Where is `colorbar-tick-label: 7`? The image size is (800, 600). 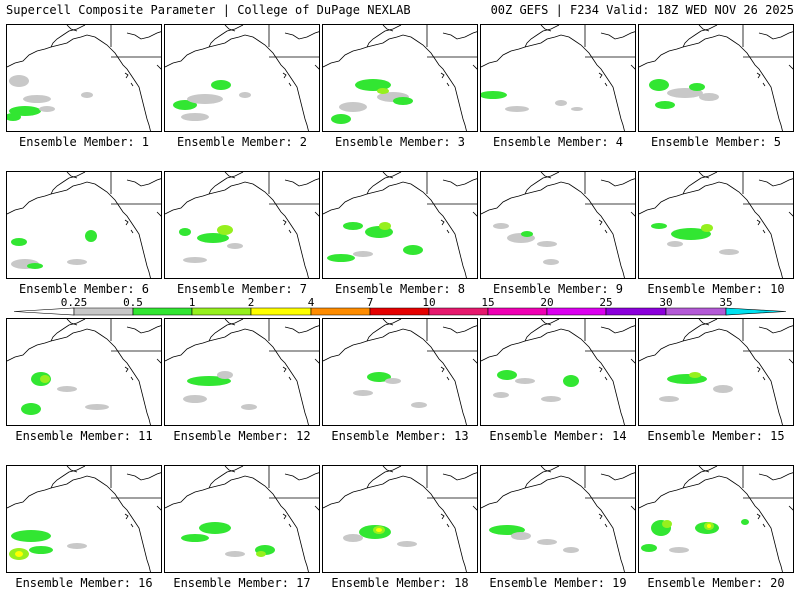
colorbar-tick-label: 7 is located at coordinates (370, 302).